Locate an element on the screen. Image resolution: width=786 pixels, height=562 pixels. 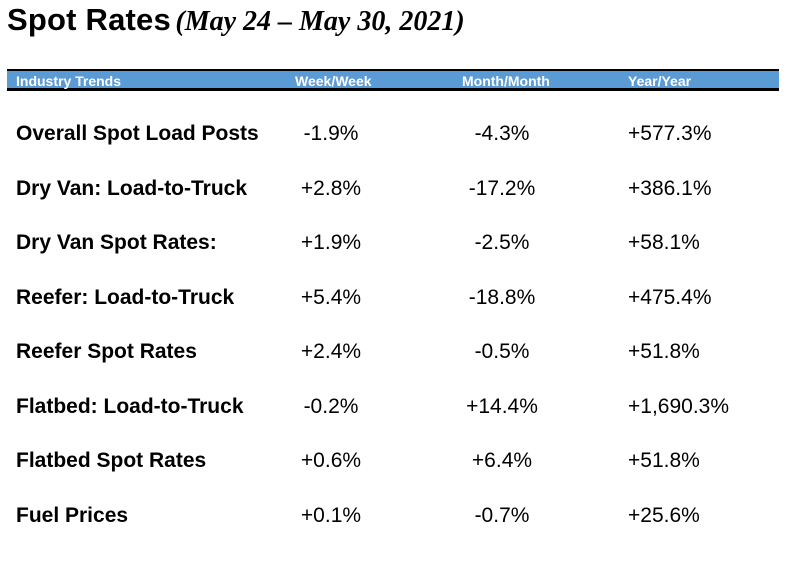
row-label: Dry Van: Load-to-Truck is located at coordinates (132, 188).